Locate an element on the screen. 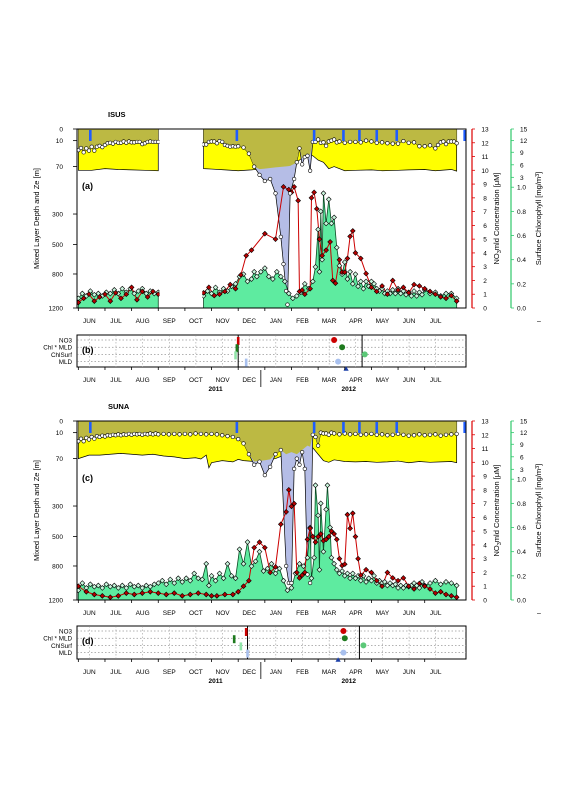 The height and width of the screenshot is (807, 570). event-bar-chlsurf is located at coordinates (235, 355).